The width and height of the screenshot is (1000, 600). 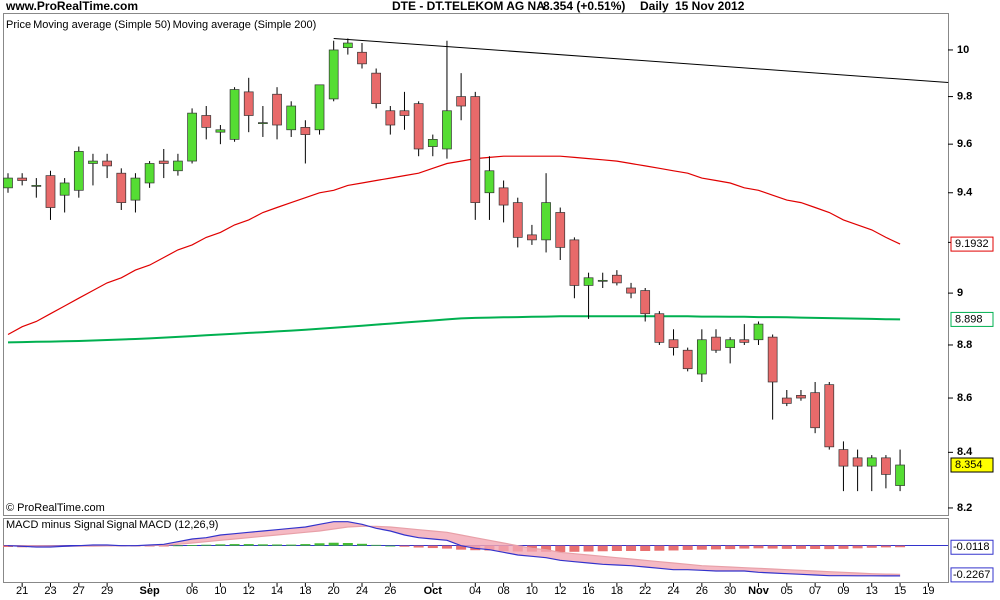 What do you see at coordinates (969, 465) in the screenshot?
I see `last-price-label: 8.354` at bounding box center [969, 465].